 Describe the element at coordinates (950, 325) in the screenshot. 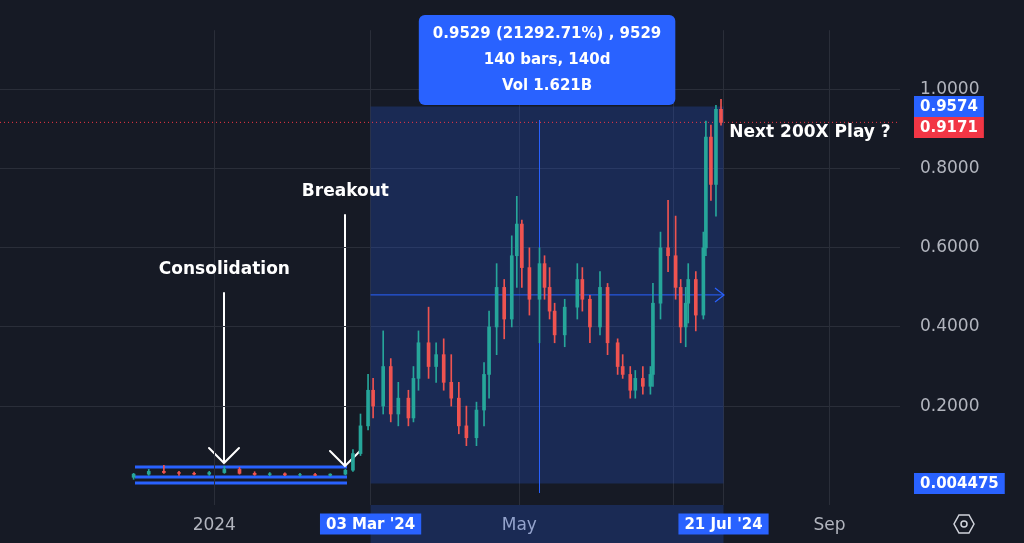

I see `y-tick-label: 0.4000` at that location.